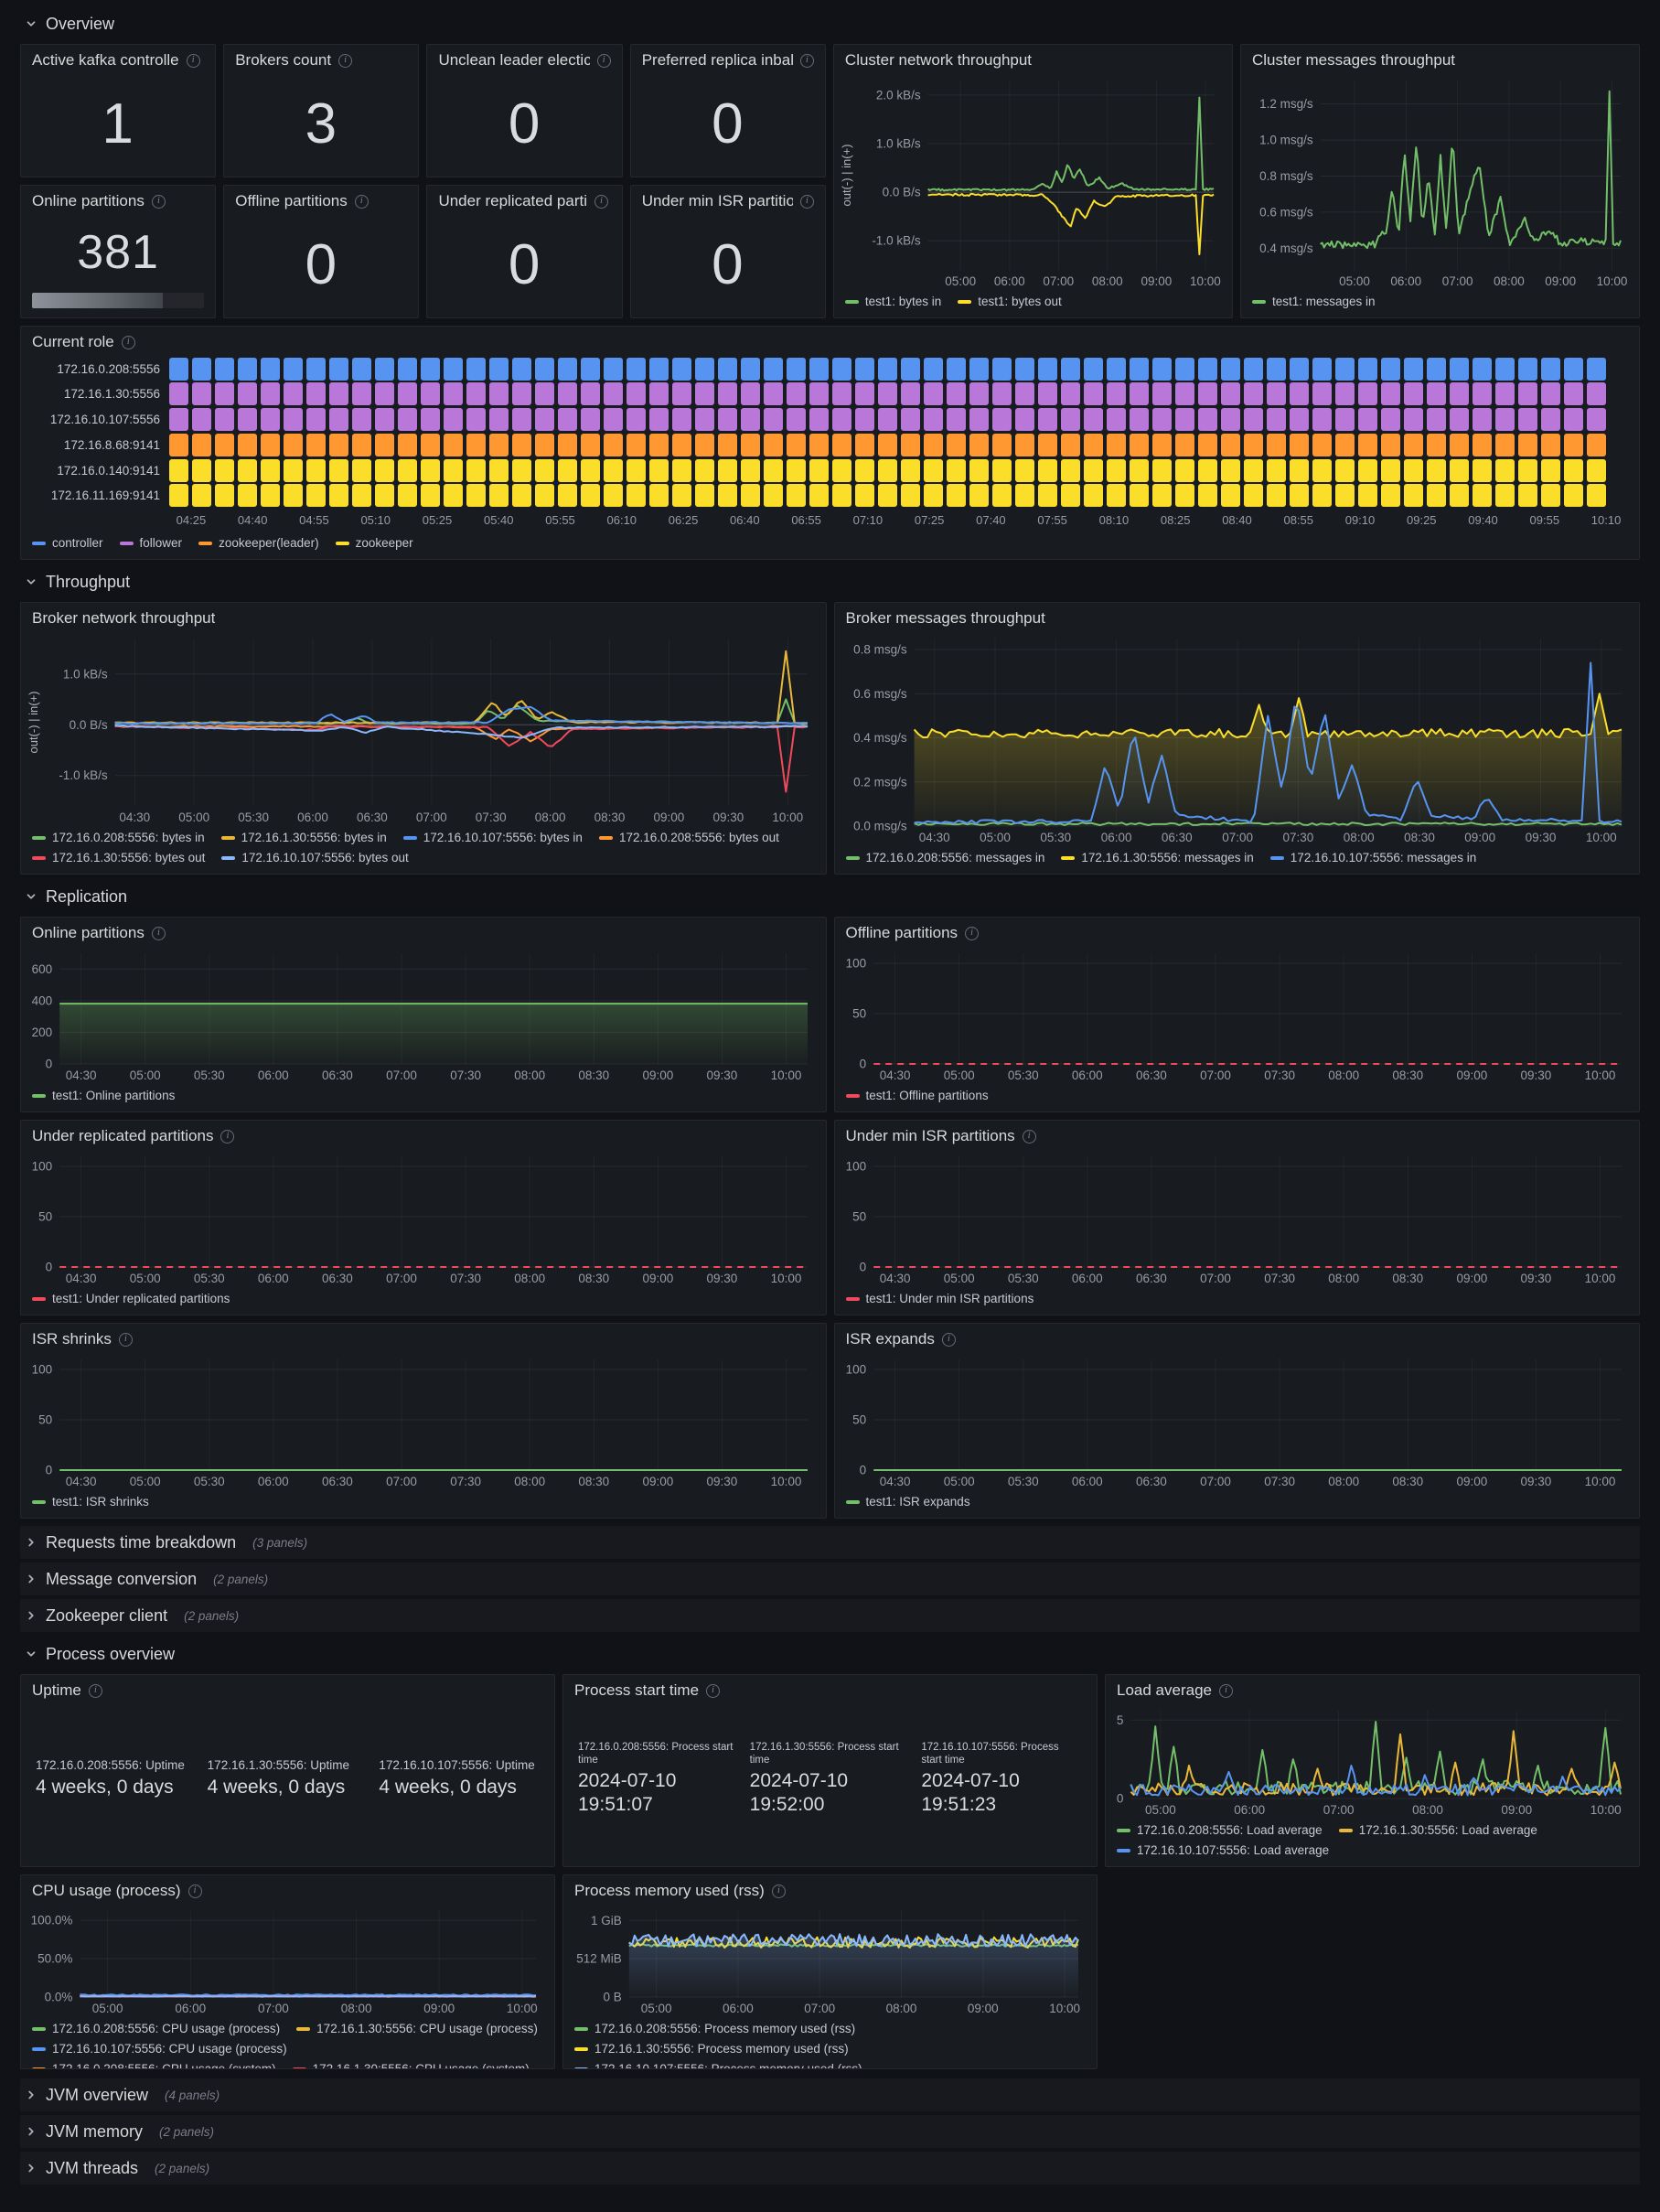 Image resolution: width=1660 pixels, height=2212 pixels. What do you see at coordinates (830, 2094) in the screenshot?
I see `section-header-jvm-overview: JVM overview (4 panels)` at bounding box center [830, 2094].